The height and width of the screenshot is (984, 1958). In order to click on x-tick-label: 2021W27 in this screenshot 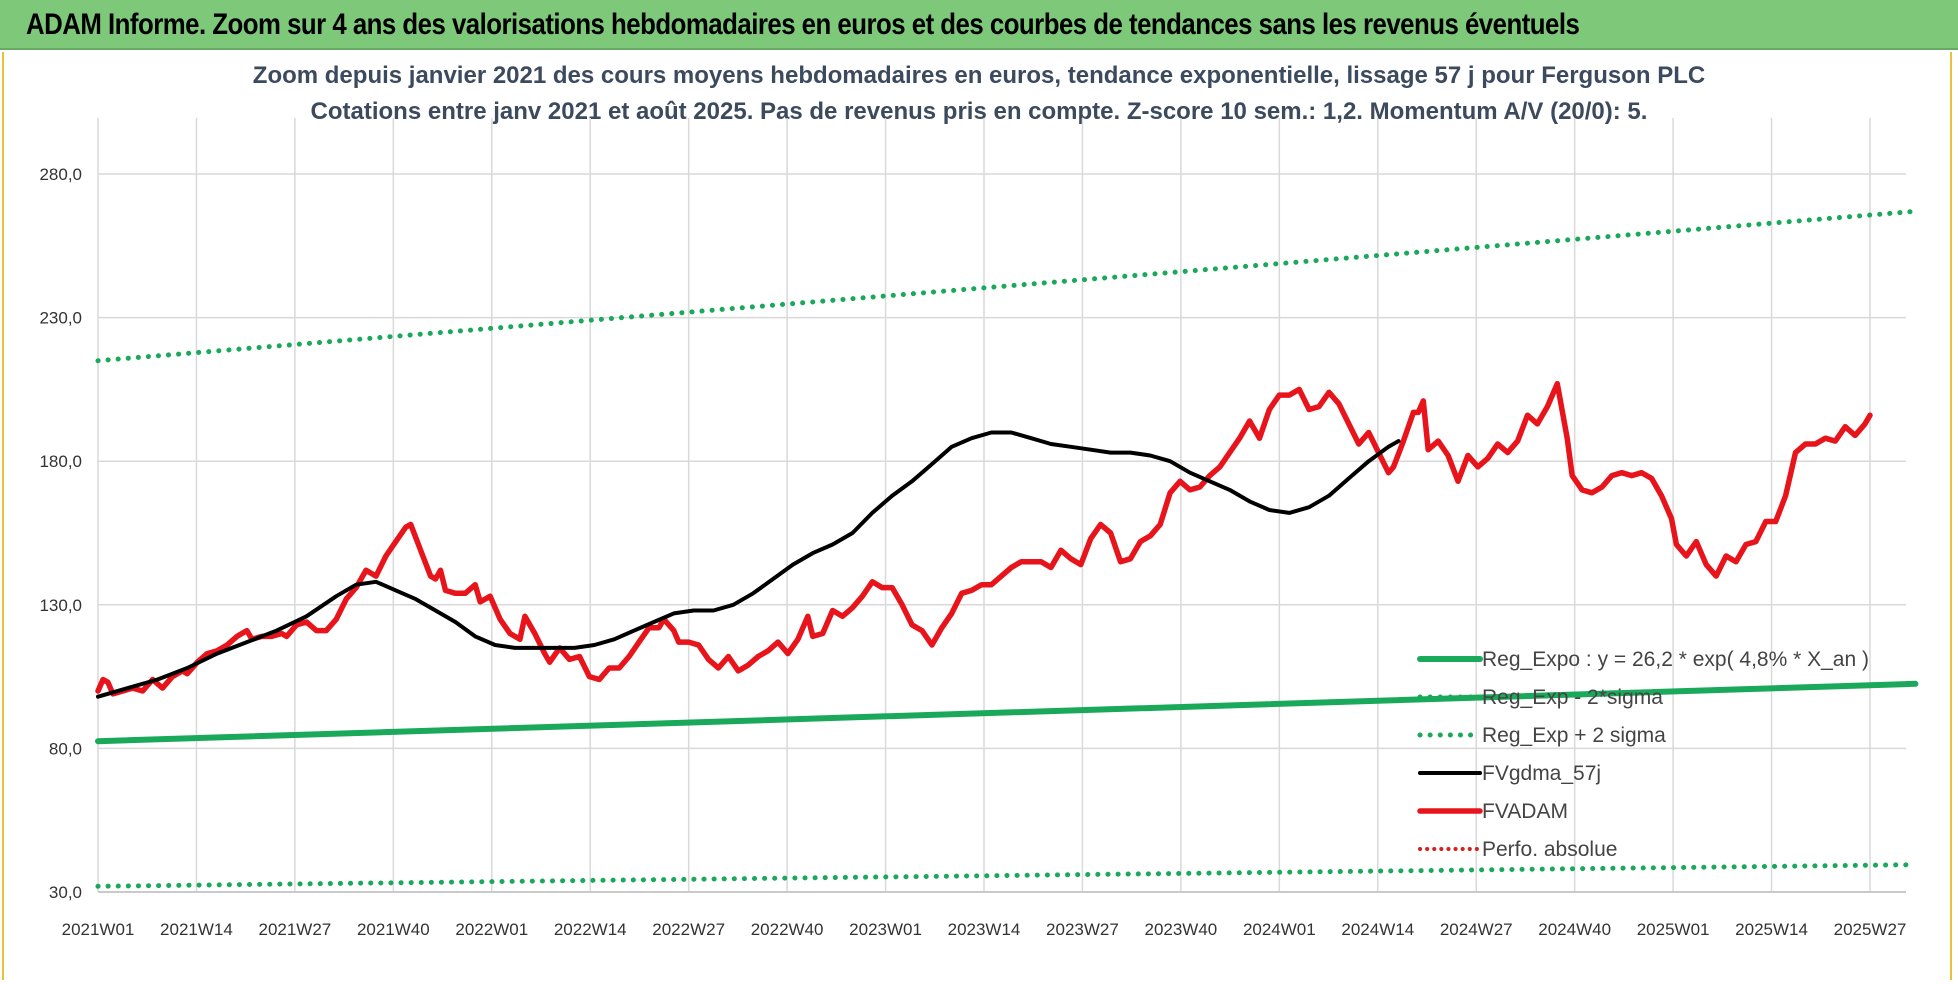, I will do `click(294, 929)`.